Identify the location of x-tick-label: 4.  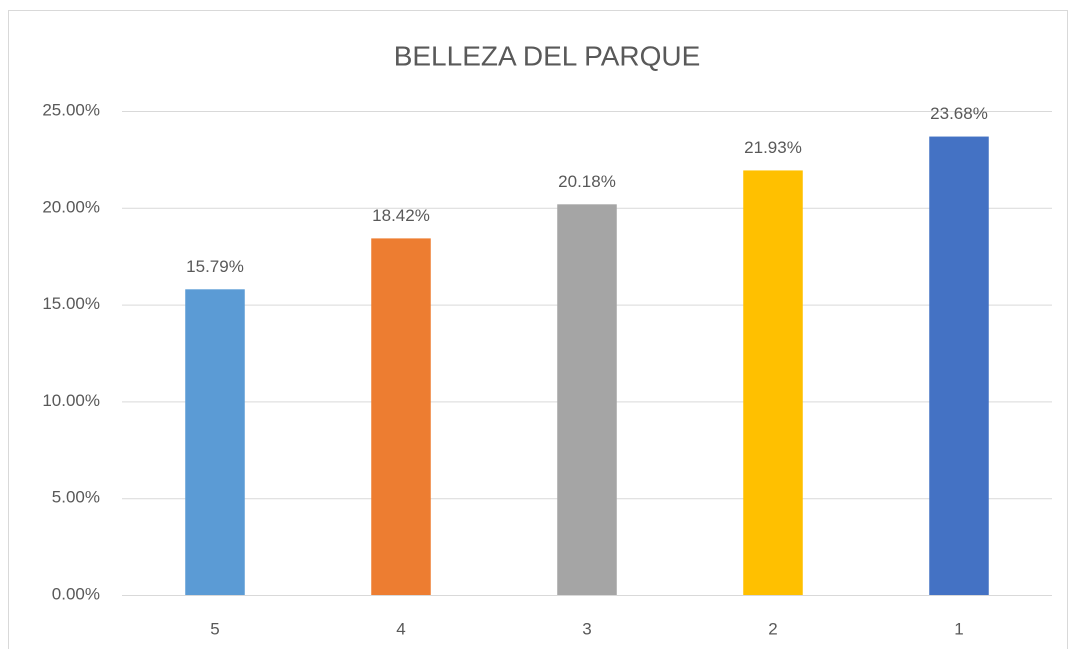
(400, 628).